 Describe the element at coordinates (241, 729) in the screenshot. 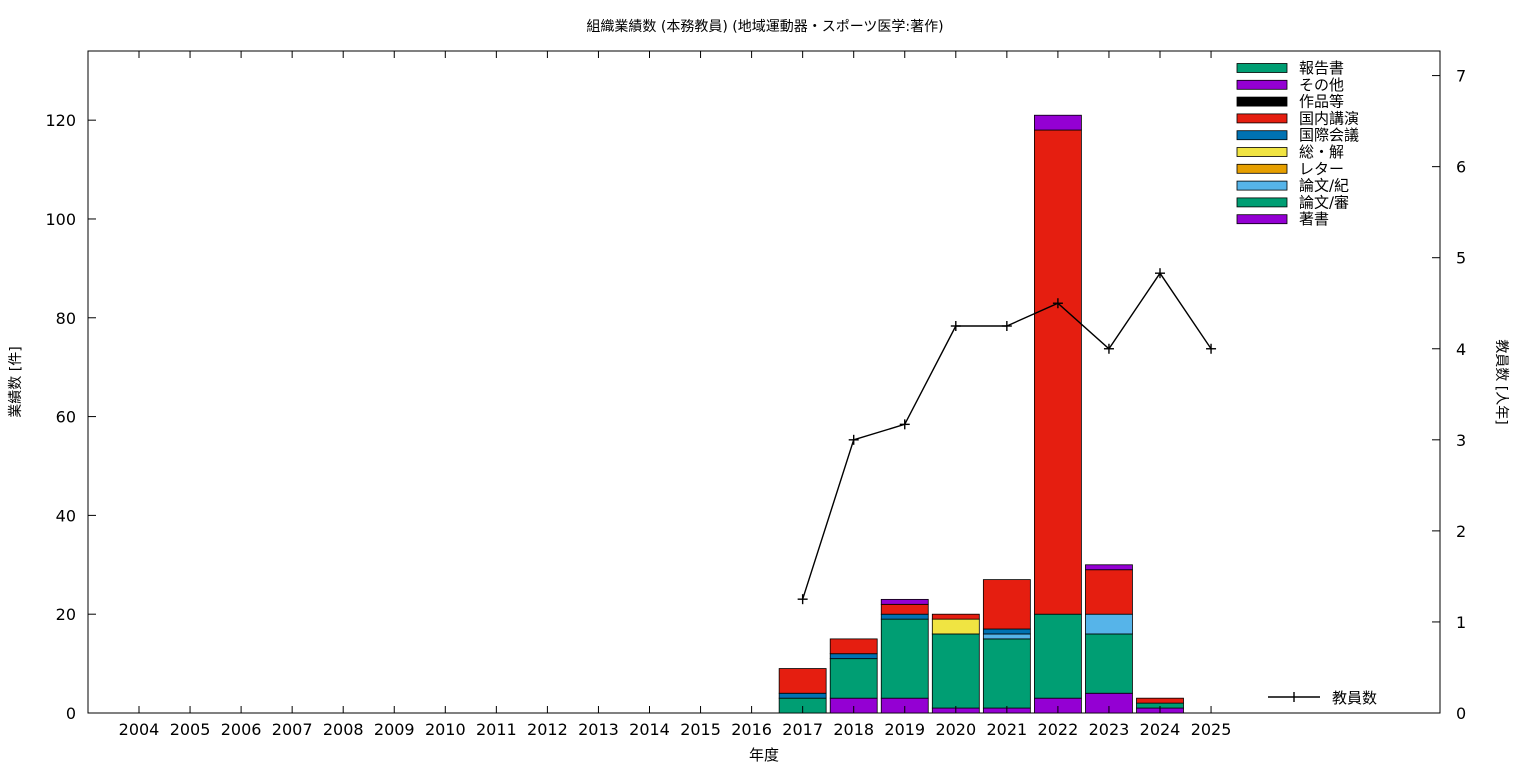

I see `x-tick-label-2006: 2006` at that location.